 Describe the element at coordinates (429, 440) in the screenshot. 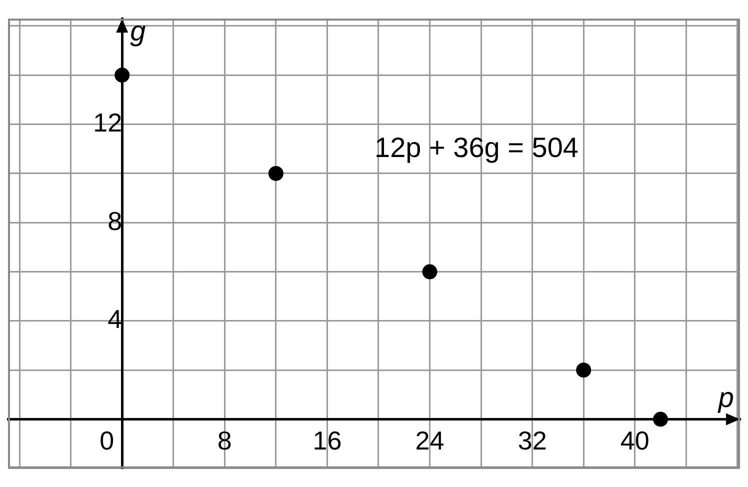

I see `x-tick-label: 24` at that location.